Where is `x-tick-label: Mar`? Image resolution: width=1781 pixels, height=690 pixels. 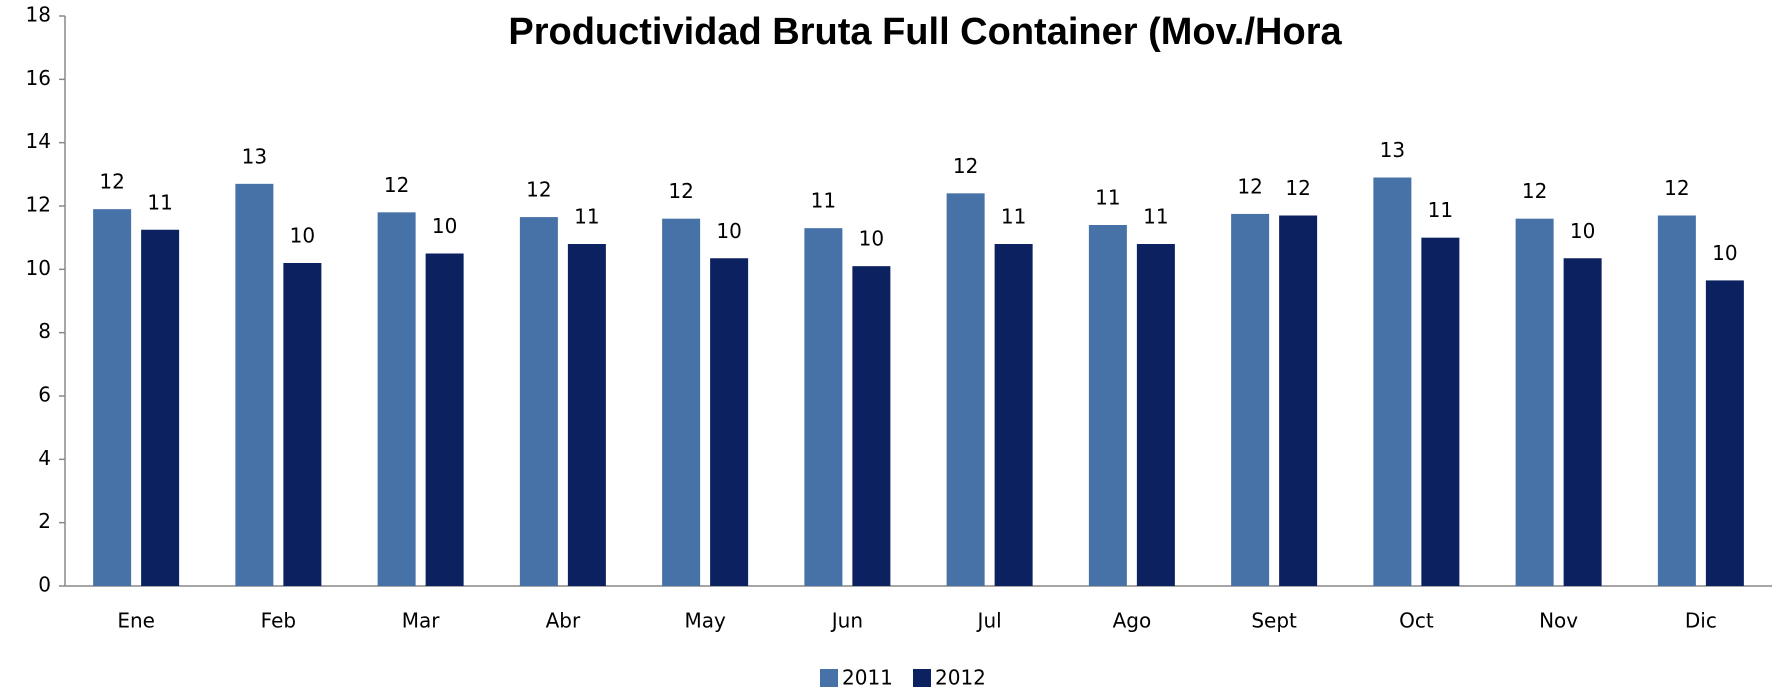
x-tick-label: Mar is located at coordinates (421, 621).